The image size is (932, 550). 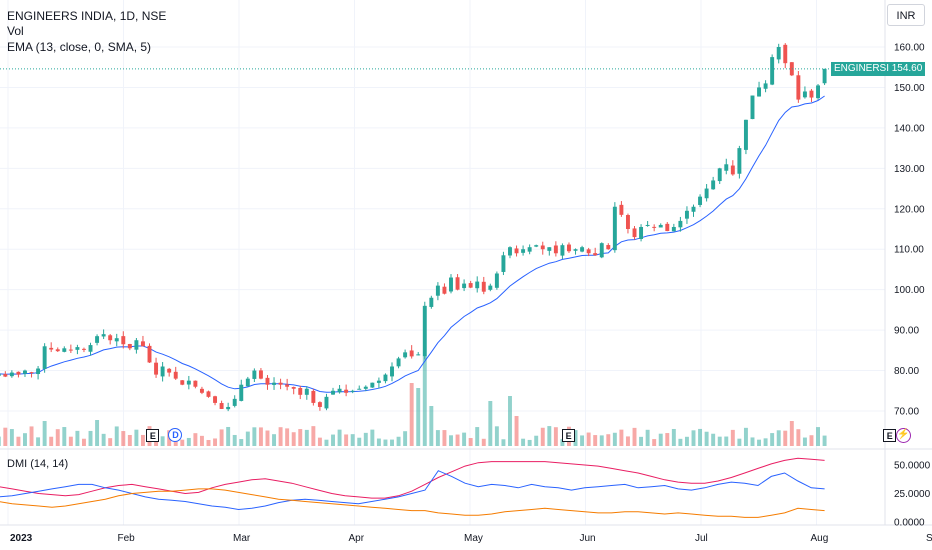 What do you see at coordinates (242, 538) in the screenshot?
I see `x-tick-label: Mar` at bounding box center [242, 538].